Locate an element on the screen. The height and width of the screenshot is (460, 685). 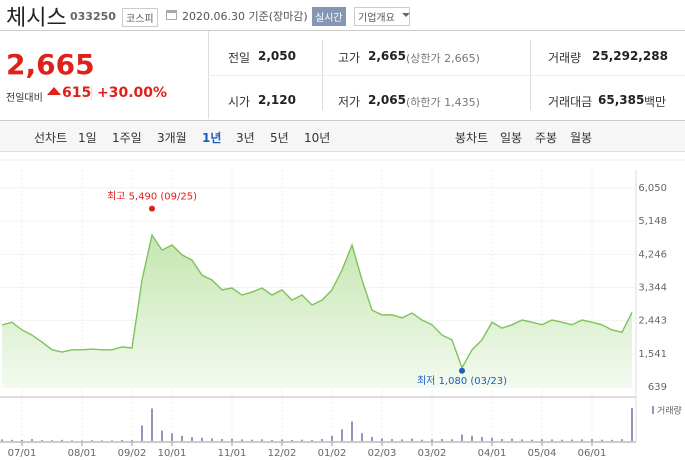
calendar-icon is located at coordinates (171, 15).